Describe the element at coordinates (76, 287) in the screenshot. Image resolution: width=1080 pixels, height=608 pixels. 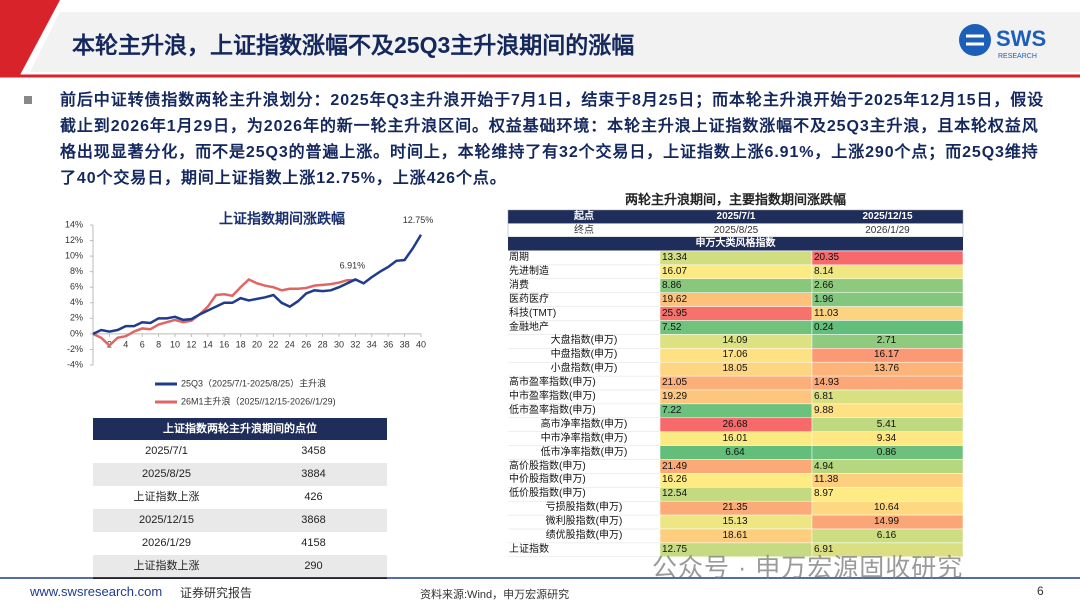
I see `y-tick-label: 6%` at that location.